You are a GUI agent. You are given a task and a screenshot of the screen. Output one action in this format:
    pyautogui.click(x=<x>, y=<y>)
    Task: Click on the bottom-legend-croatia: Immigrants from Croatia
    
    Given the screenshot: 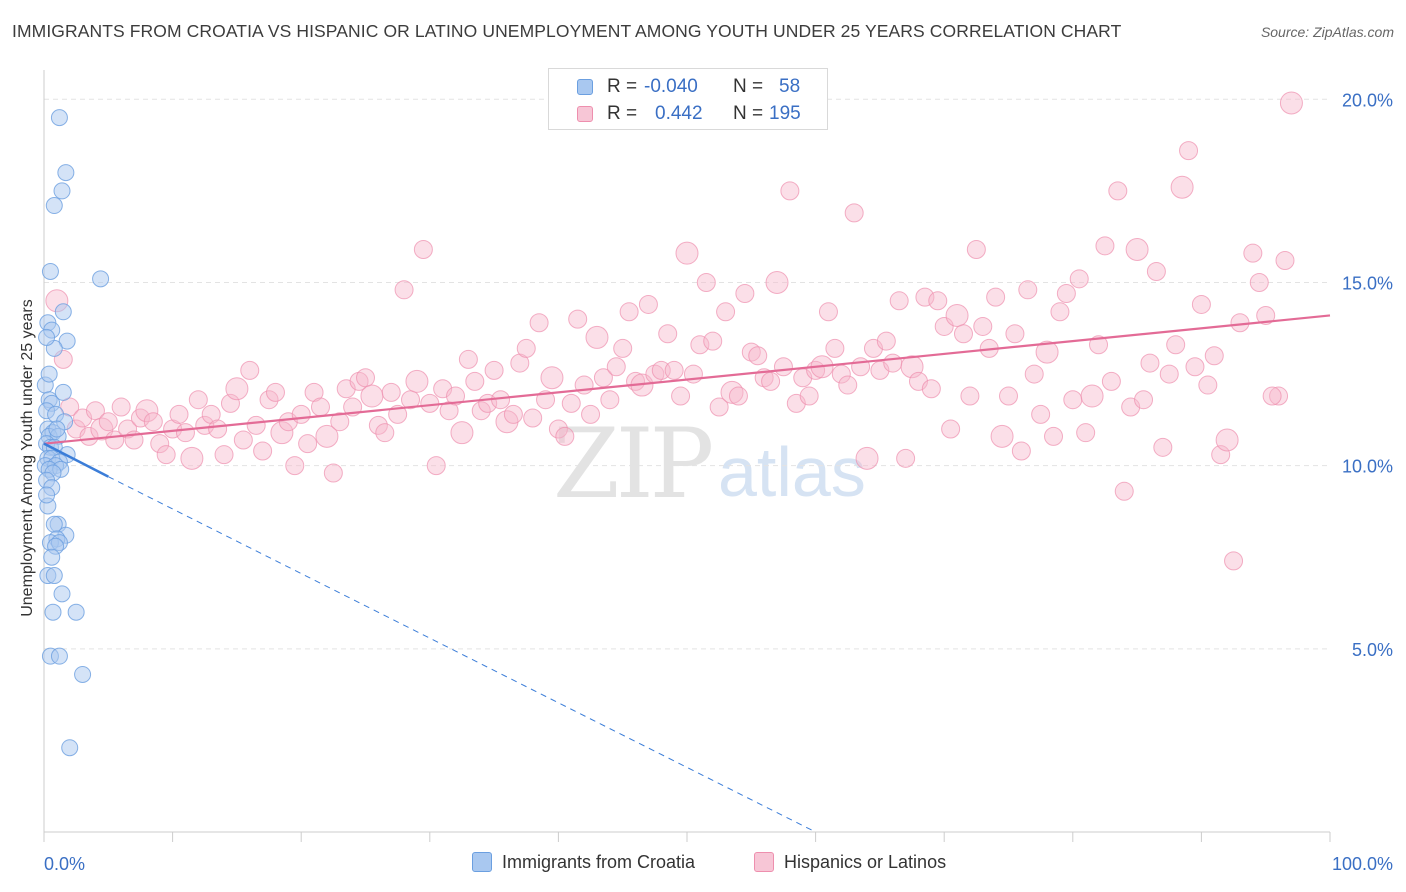 What is the action you would take?
    pyautogui.click(x=583, y=862)
    